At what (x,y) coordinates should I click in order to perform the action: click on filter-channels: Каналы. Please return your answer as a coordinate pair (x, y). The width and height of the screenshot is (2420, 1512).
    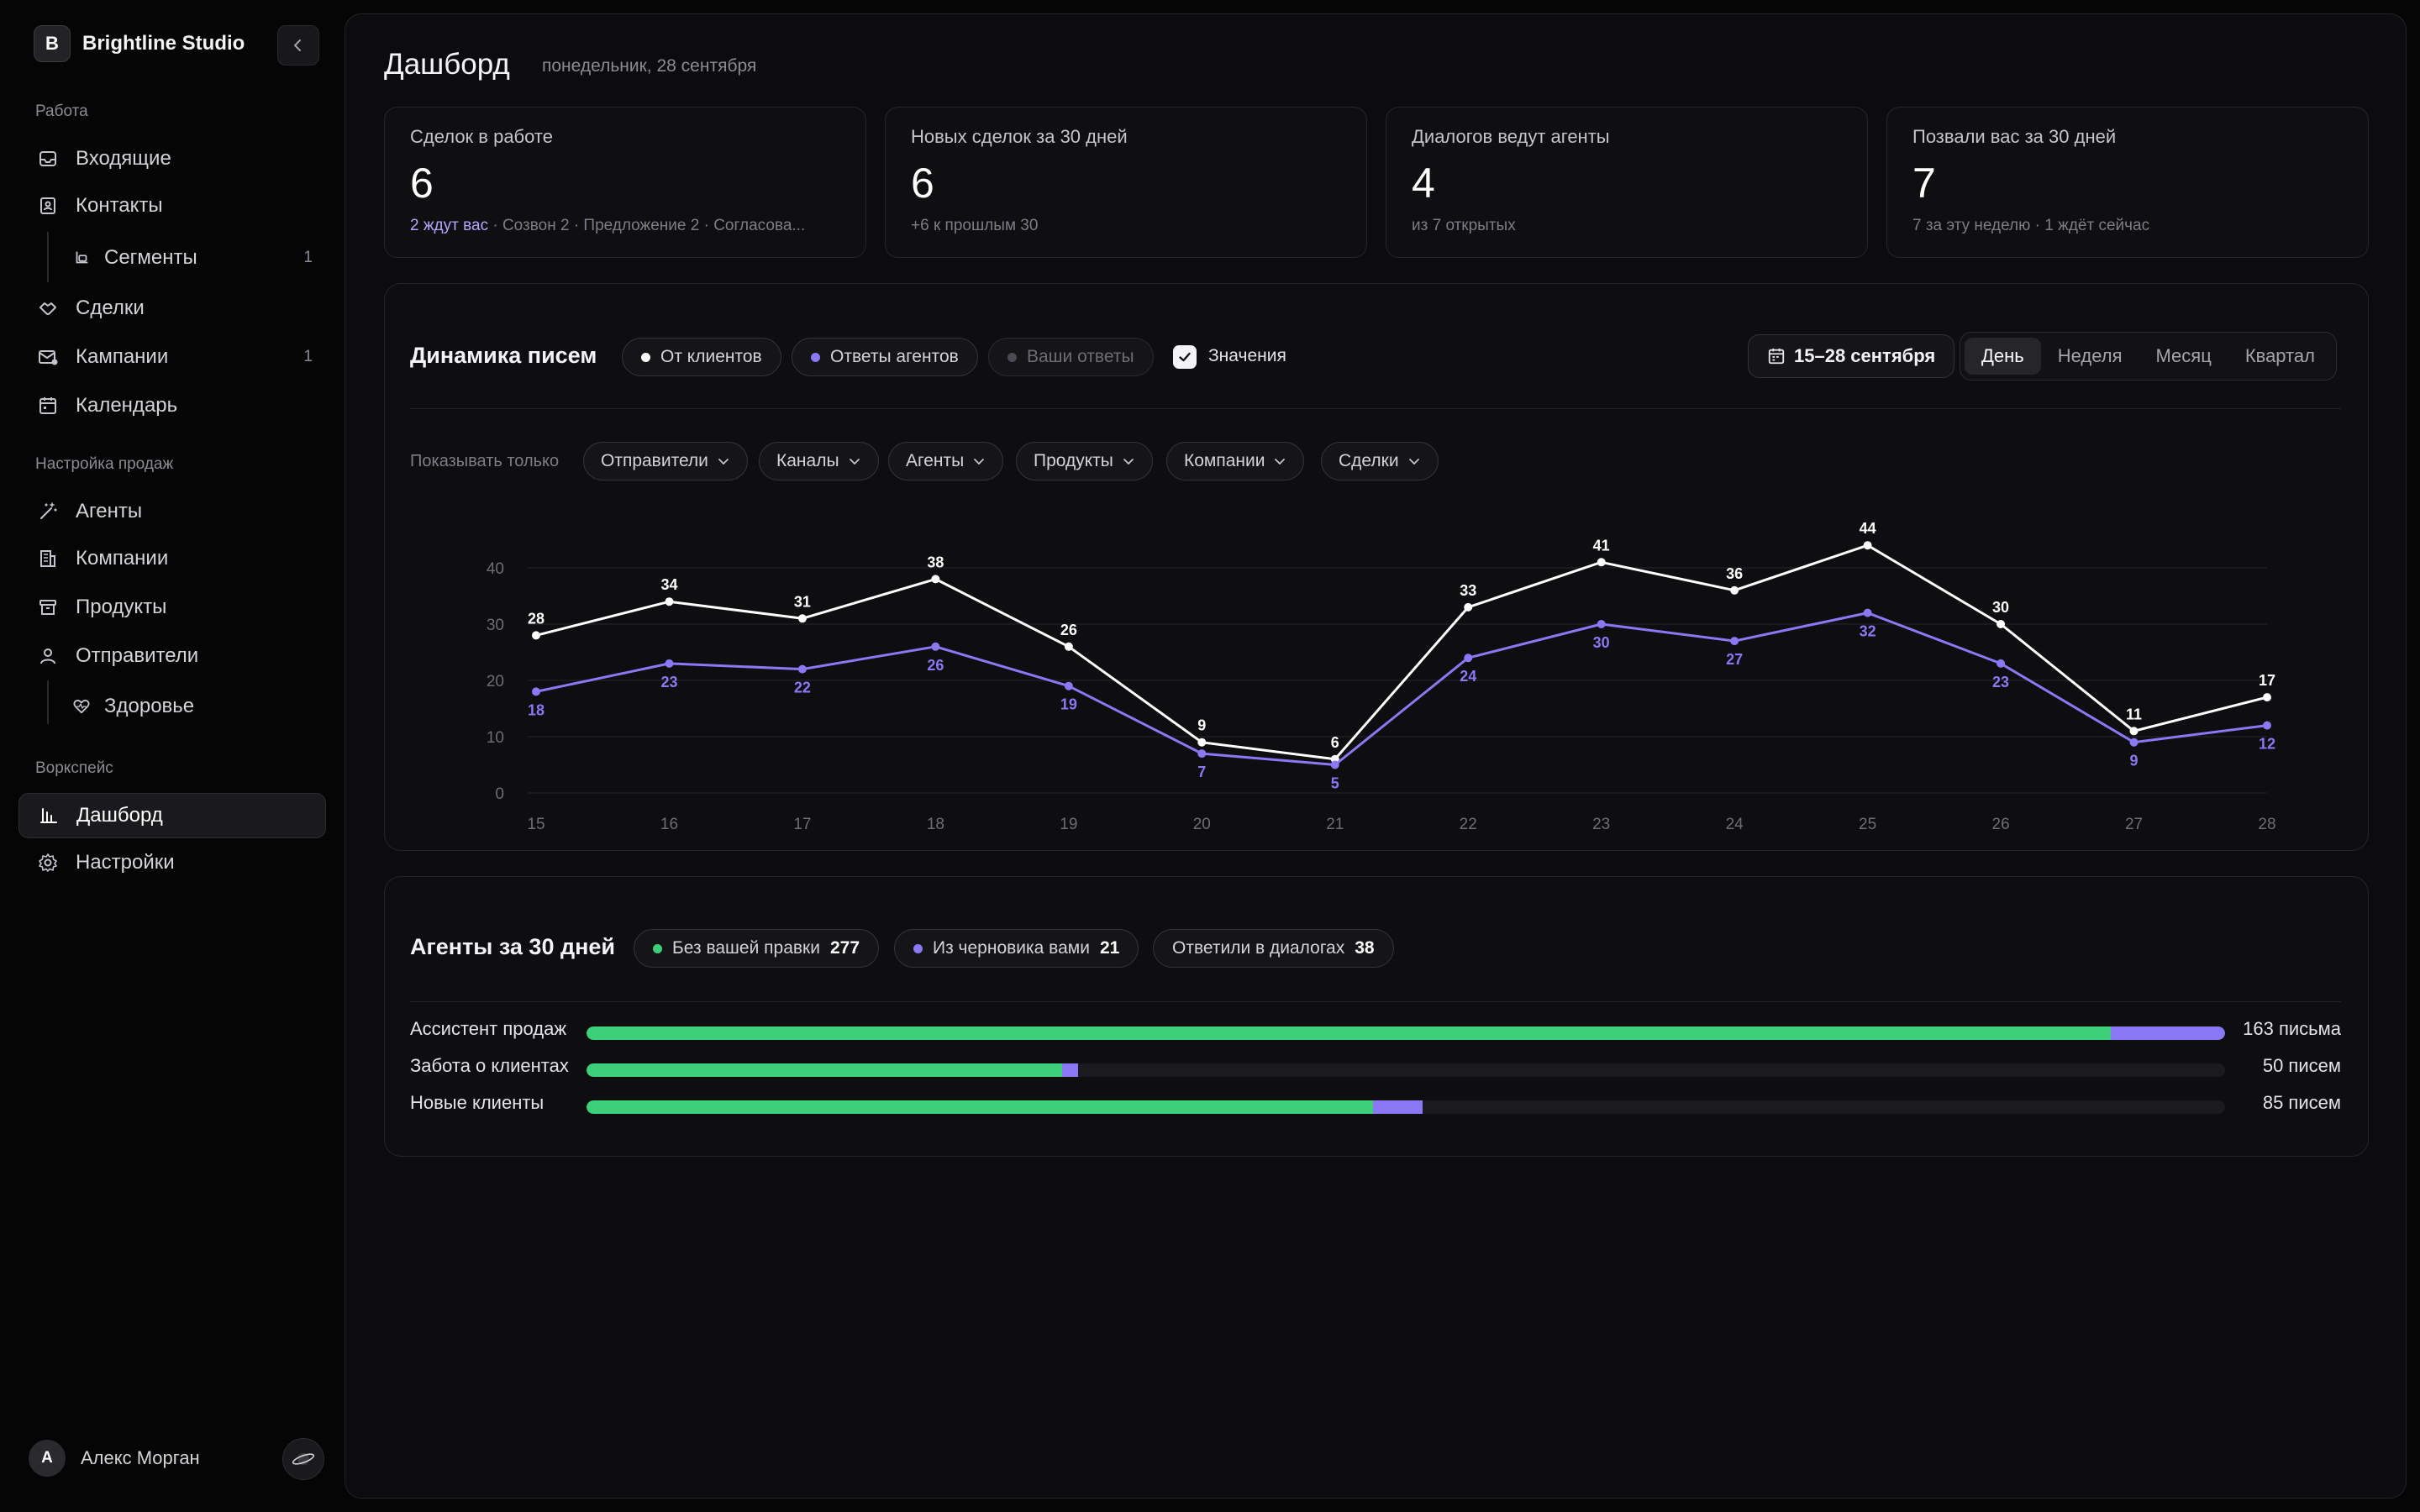
    Looking at the image, I should click on (819, 461).